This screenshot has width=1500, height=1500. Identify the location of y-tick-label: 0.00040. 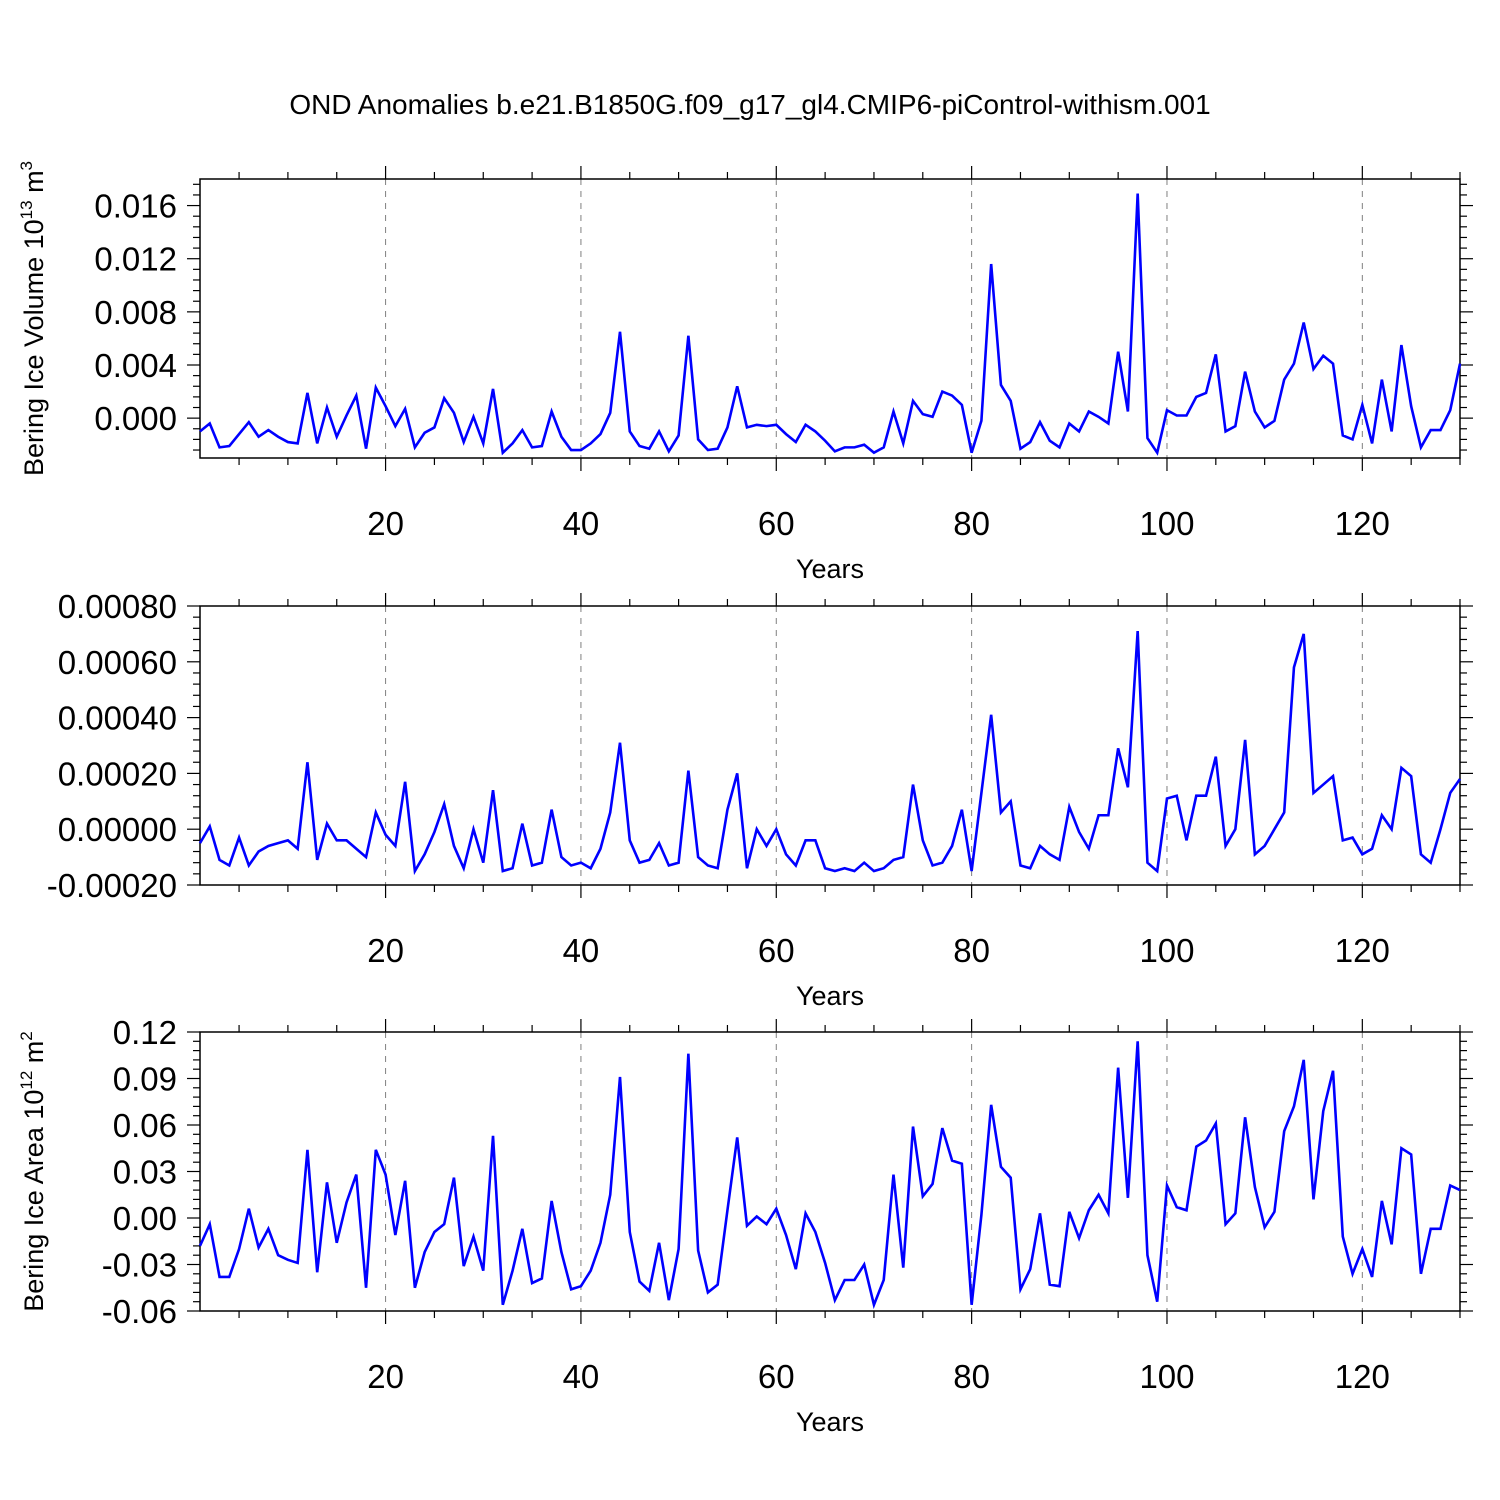
(117, 718).